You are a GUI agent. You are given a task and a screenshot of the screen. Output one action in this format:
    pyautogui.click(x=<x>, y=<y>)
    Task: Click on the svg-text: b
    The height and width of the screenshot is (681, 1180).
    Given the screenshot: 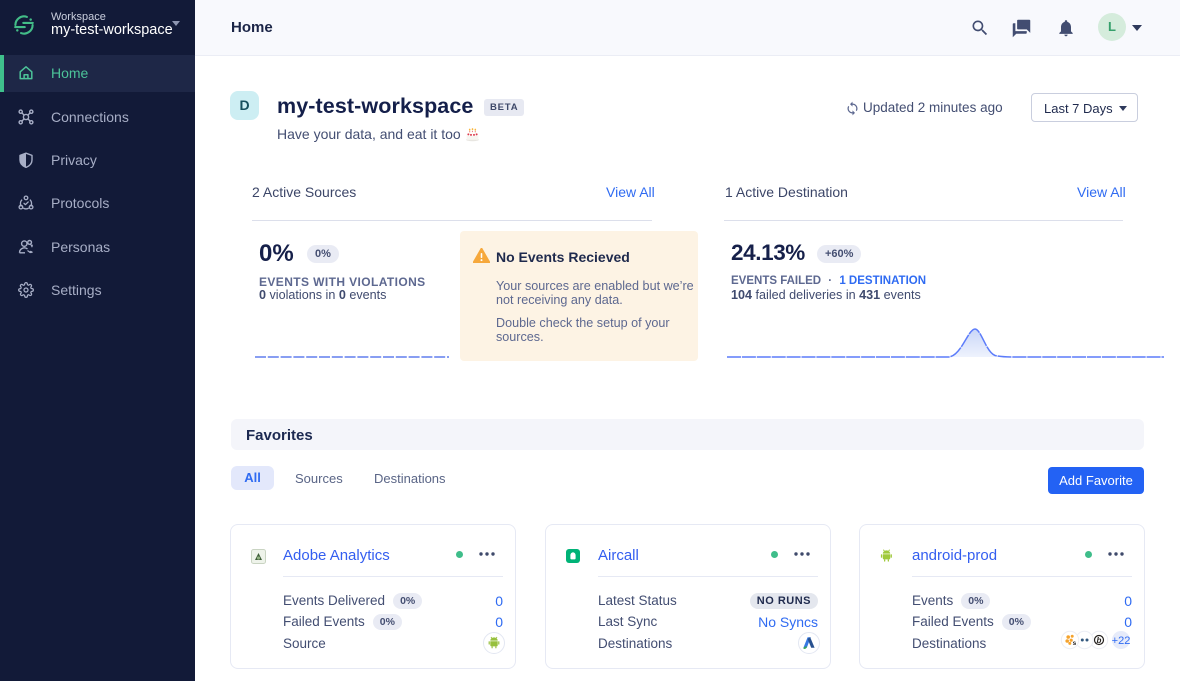 What is the action you would take?
    pyautogui.click(x=1099, y=640)
    